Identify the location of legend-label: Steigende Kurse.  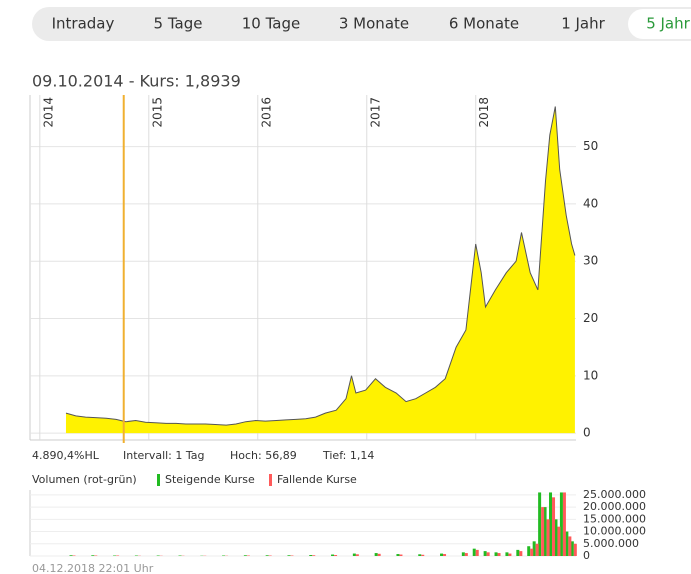
(210, 479).